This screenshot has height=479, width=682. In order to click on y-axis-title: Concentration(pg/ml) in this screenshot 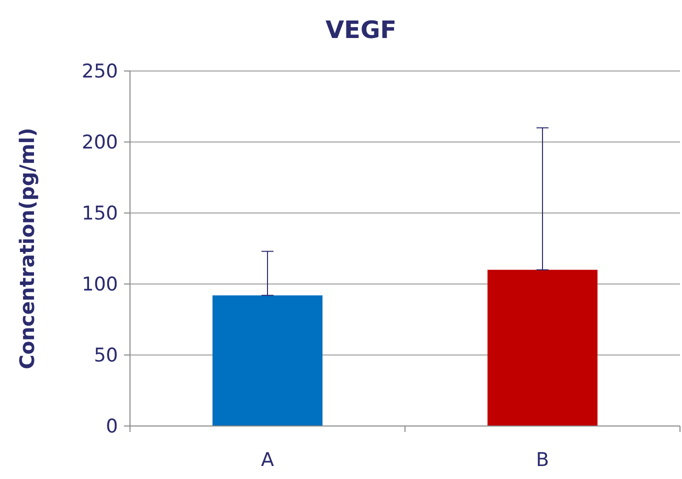, I will do `click(27, 249)`.